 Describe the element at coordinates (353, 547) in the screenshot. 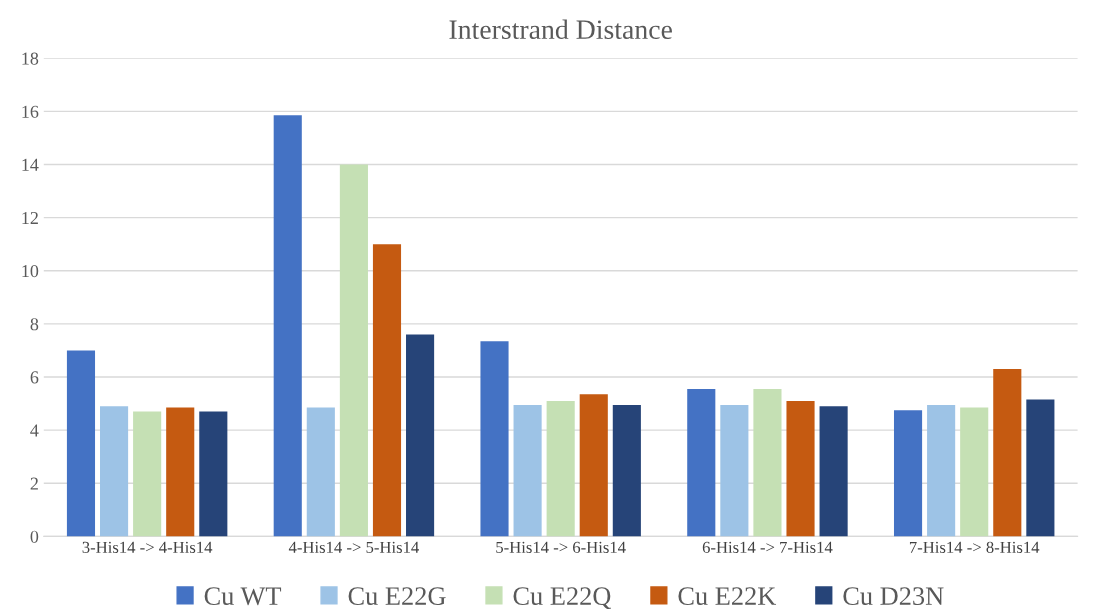

I see `x-tick-label: 4-His14 -> 5-His14` at that location.